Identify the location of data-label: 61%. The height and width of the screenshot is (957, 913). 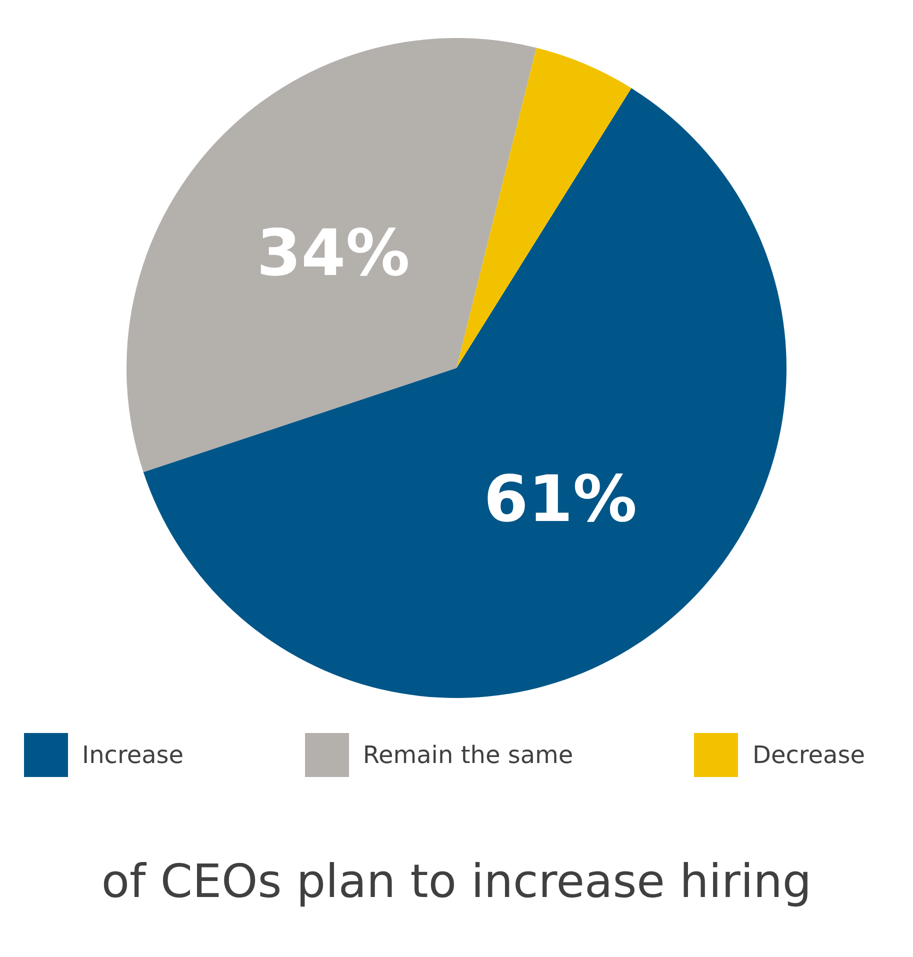
(560, 500).